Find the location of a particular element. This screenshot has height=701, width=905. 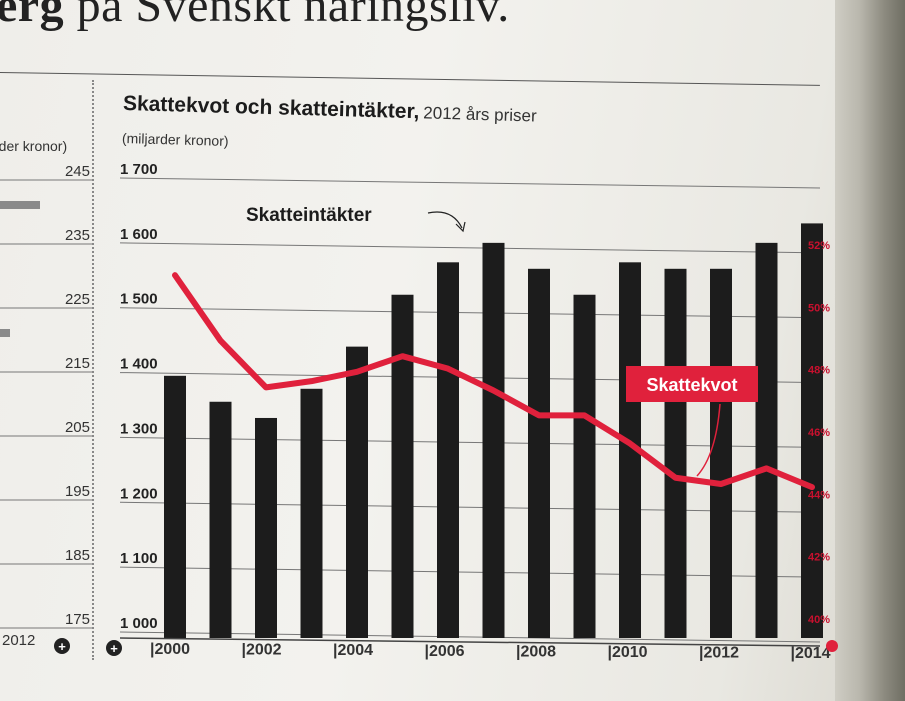

left-panel-tick-label: 225 is located at coordinates (77, 299).